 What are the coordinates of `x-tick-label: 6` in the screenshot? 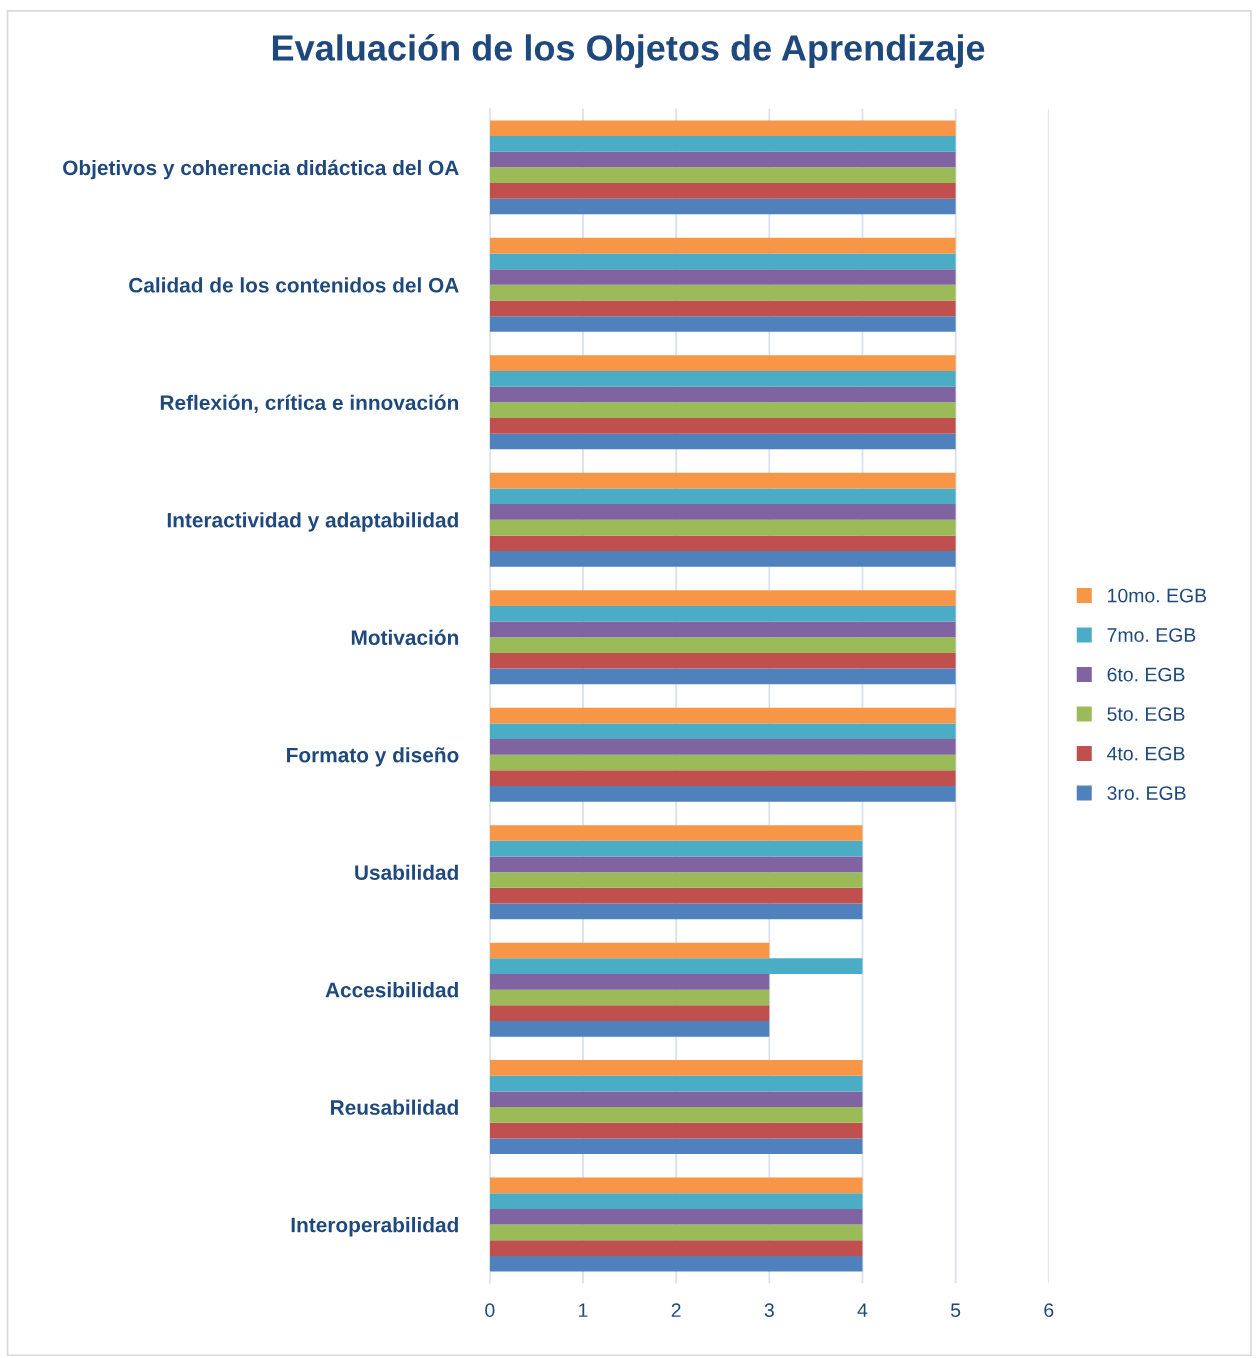 It's located at (1049, 1310).